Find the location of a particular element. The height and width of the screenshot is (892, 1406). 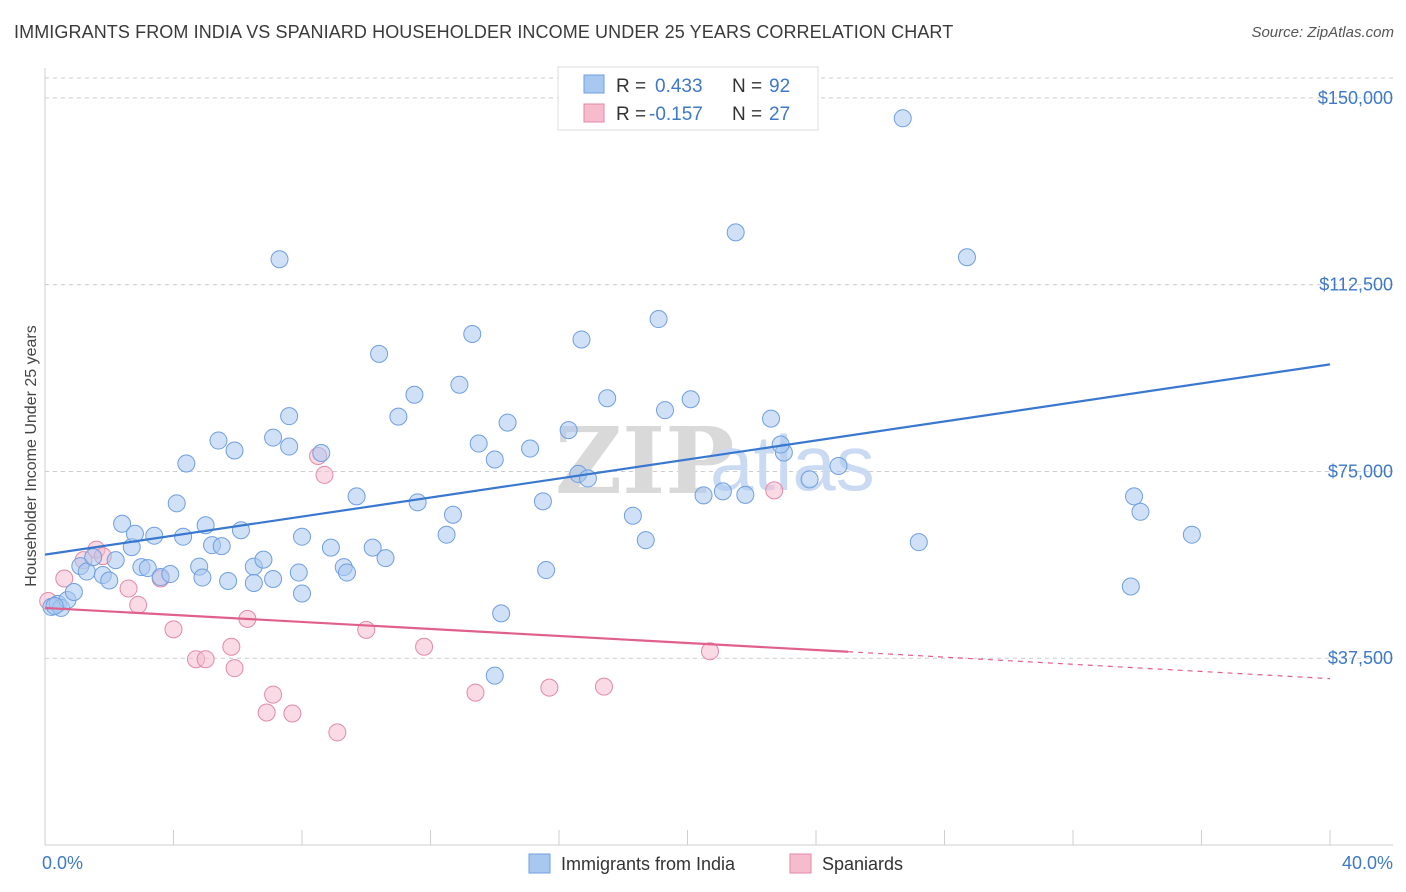

legend-n-value-india: 92 is located at coordinates (779, 86).